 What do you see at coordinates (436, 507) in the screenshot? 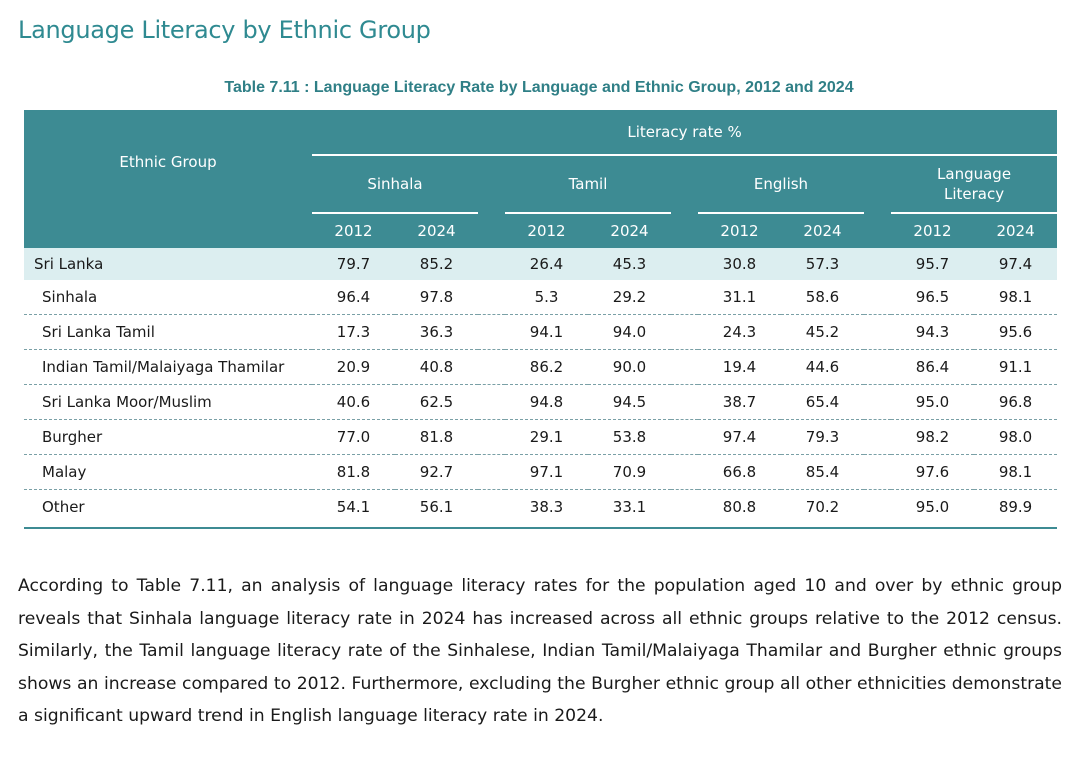
I see `rate-cell: 56.1` at bounding box center [436, 507].